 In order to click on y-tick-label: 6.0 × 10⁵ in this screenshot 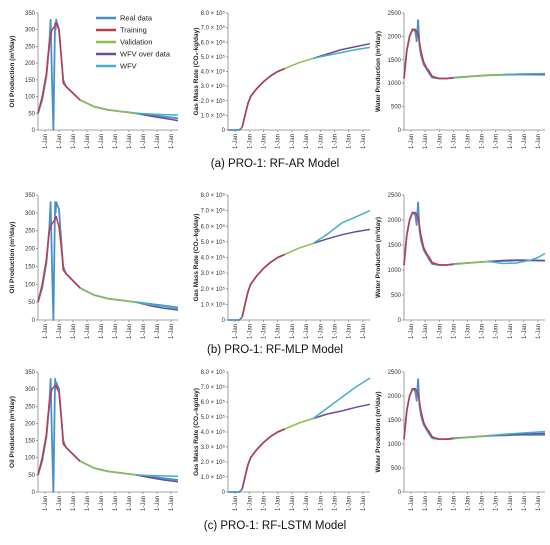, I will do `click(213, 226)`.